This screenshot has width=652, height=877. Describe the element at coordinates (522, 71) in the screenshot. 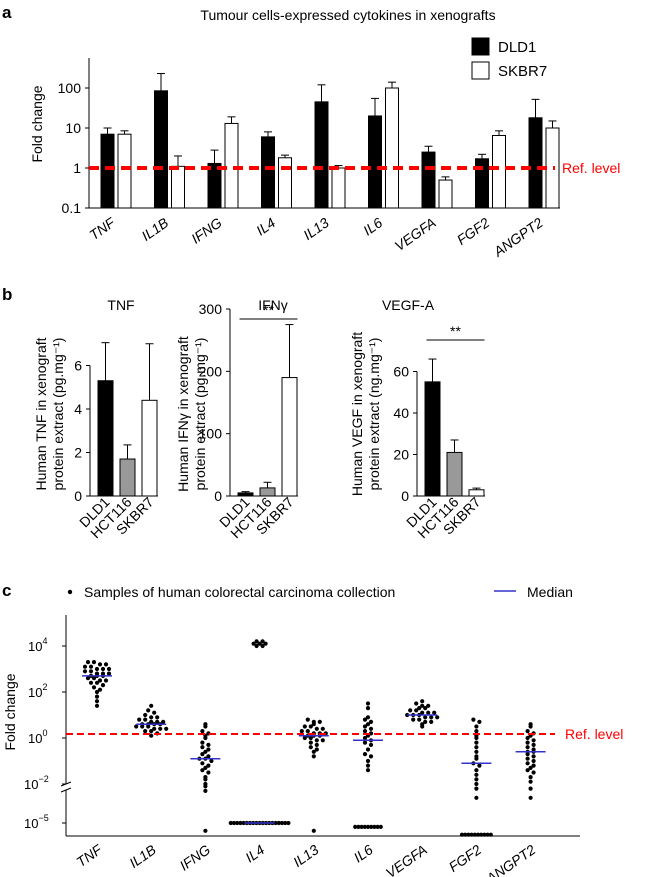

I see `legend-label-skbr7: SKBR7` at that location.